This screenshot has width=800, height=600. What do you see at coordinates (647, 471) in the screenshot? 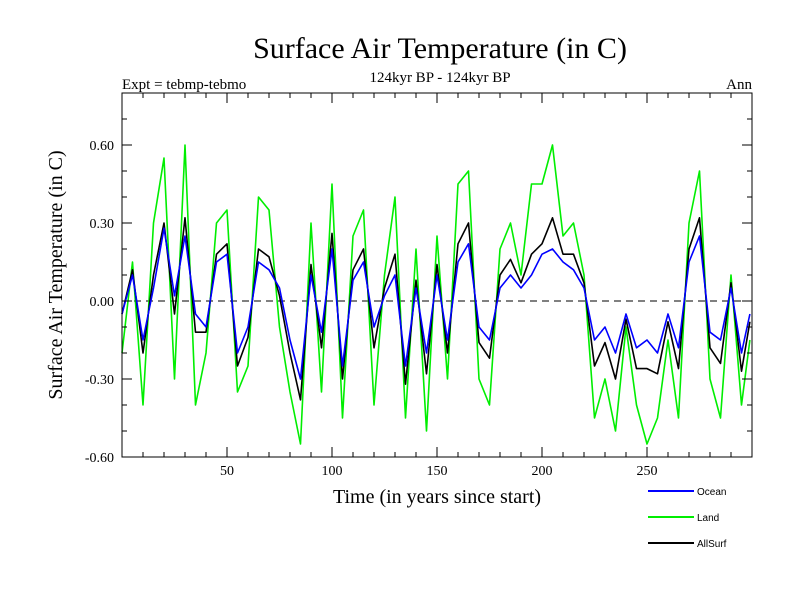
I see `x-tick-label: 250` at bounding box center [647, 471].